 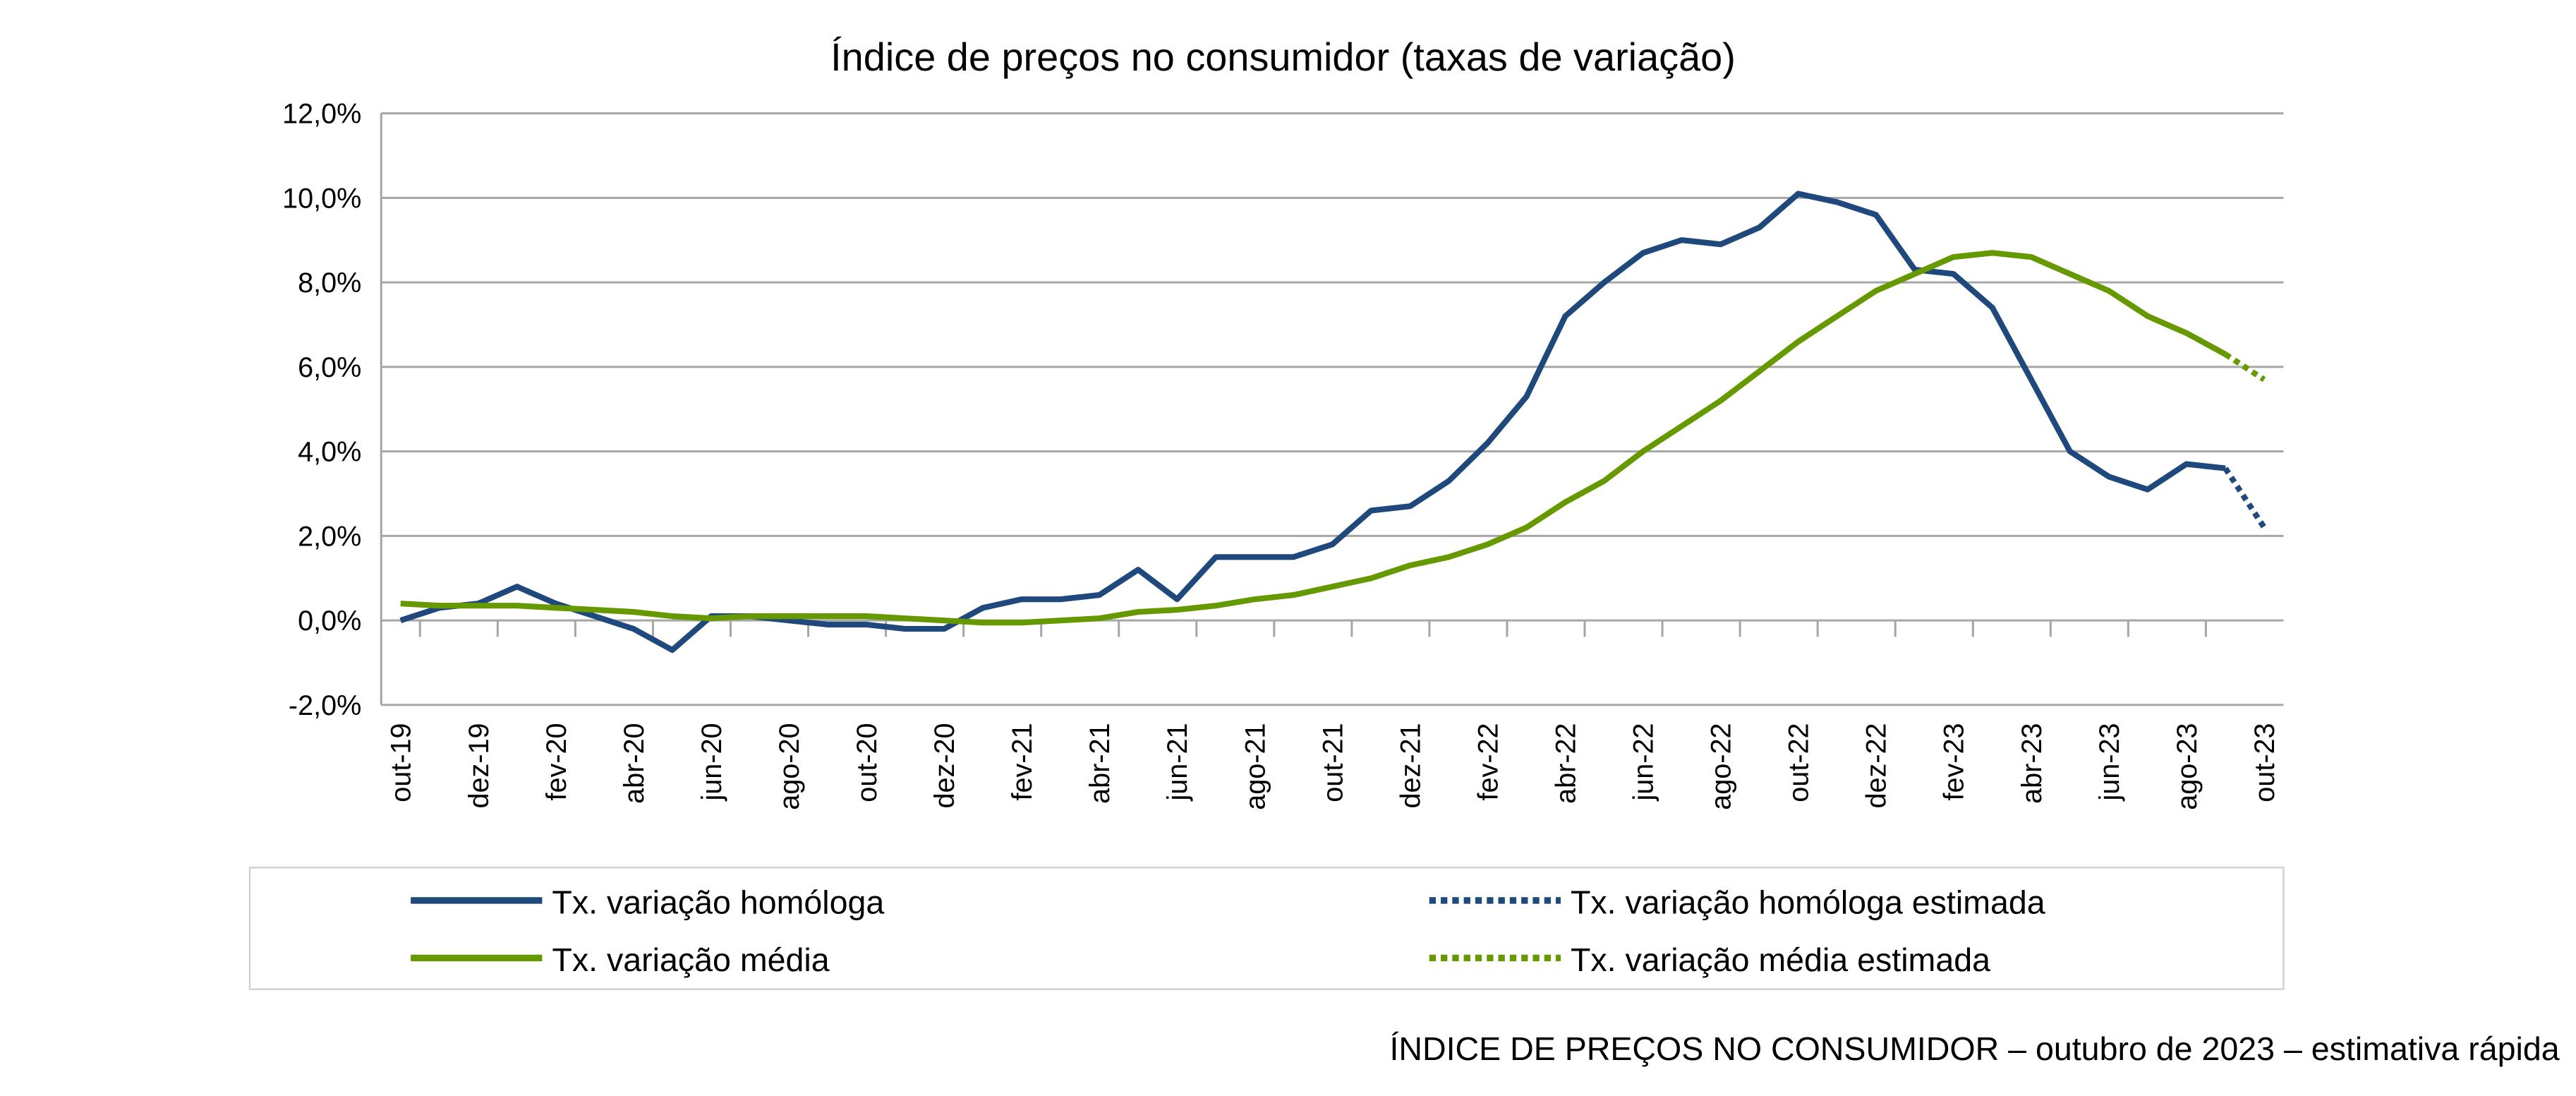 I want to click on legend-box, so click(x=1267, y=929).